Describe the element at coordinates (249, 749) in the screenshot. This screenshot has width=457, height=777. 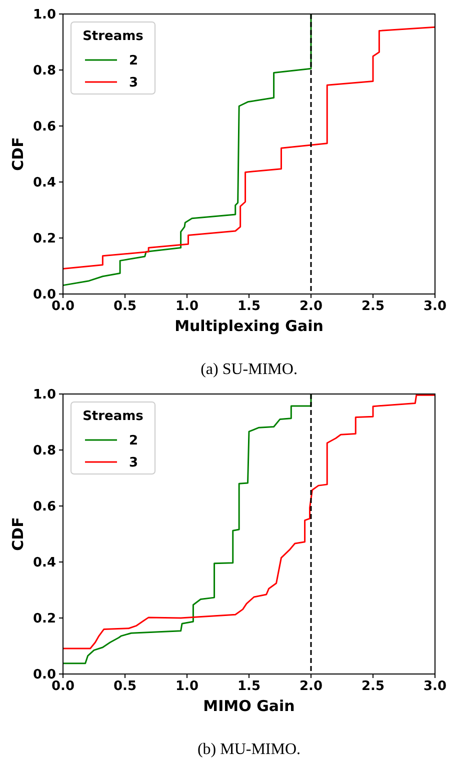
I see `text: (b) MU-MIMO.` at that location.